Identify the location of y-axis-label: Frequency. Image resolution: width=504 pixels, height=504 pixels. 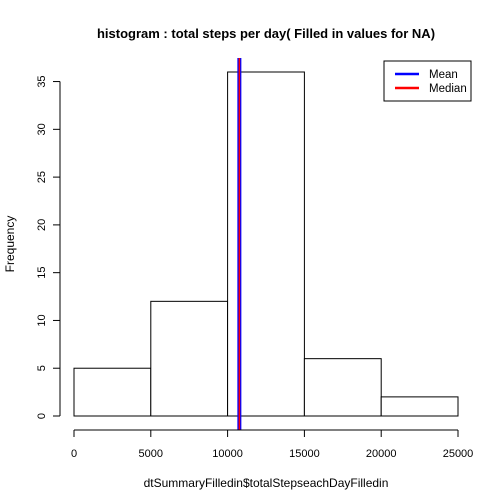
(10, 244).